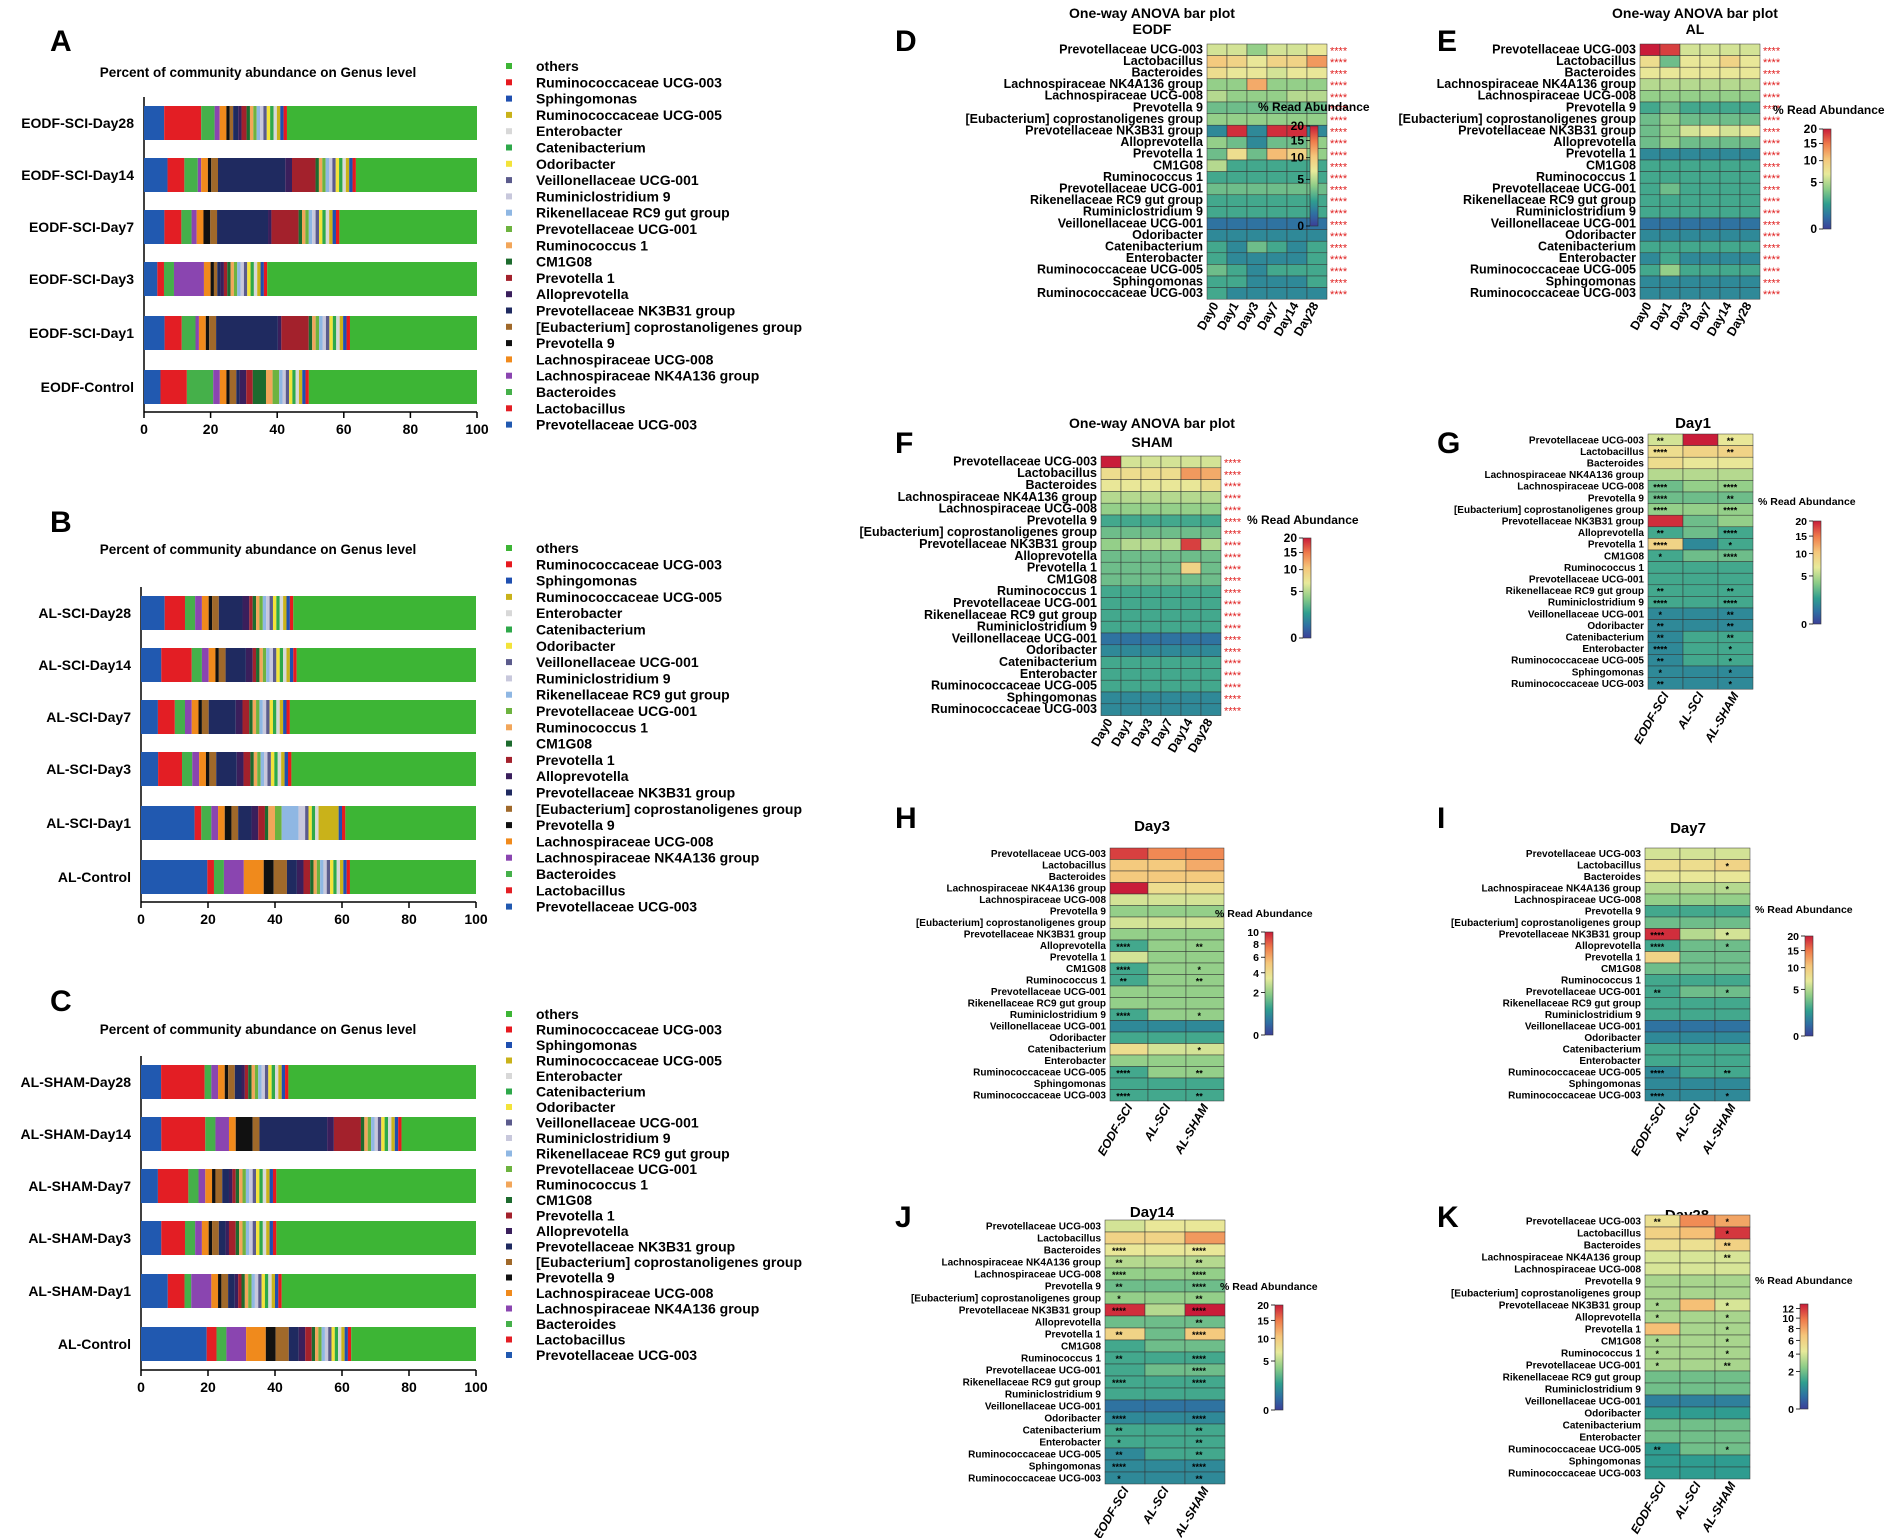  I want to click on legend-label: Prevotellaceae UCG-001, so click(616, 229).